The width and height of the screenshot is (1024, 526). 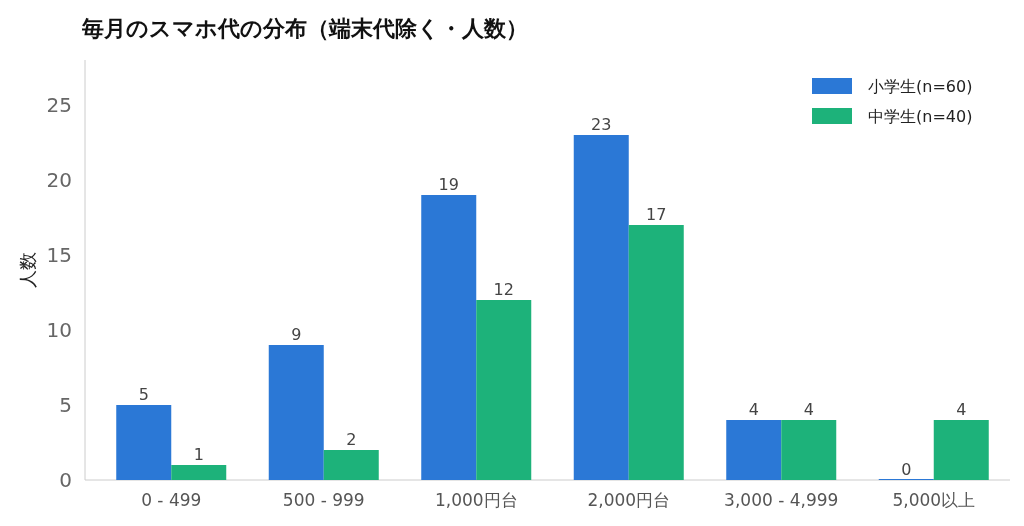 I want to click on data-label: 9, so click(x=296, y=334).